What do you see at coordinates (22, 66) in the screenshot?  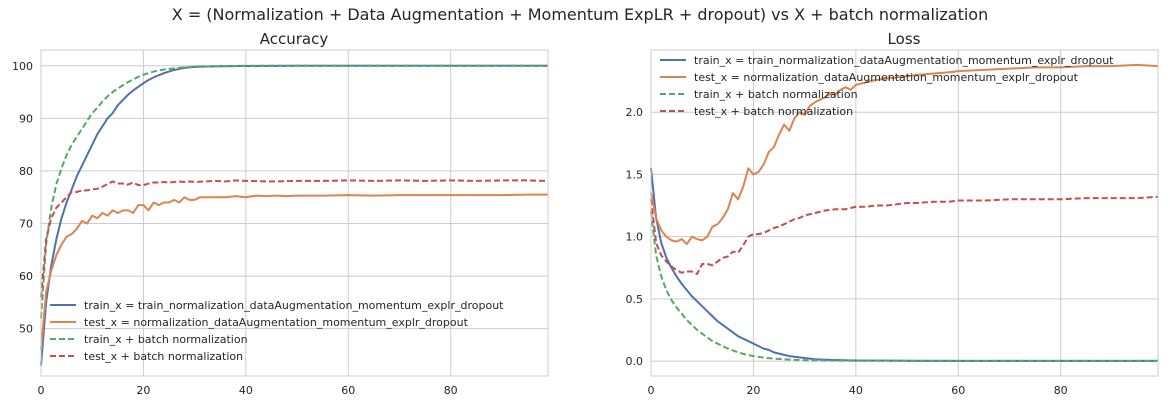 I see `accuracy-y-tick-label: 100` at bounding box center [22, 66].